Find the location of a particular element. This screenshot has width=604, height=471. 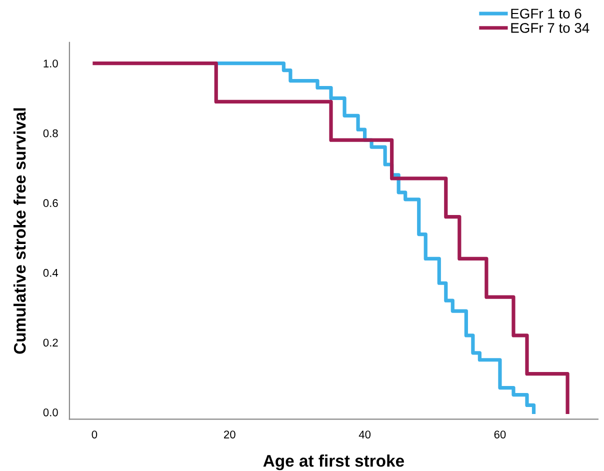

x-tick-label: 20 is located at coordinates (230, 434).